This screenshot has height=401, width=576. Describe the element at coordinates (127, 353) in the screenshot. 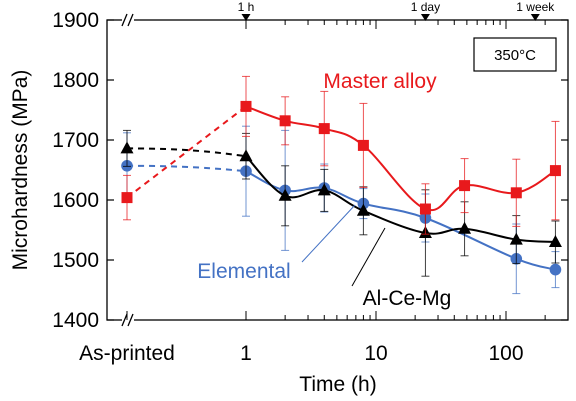

I see `x-tick-label-as-printed: As-printed` at that location.